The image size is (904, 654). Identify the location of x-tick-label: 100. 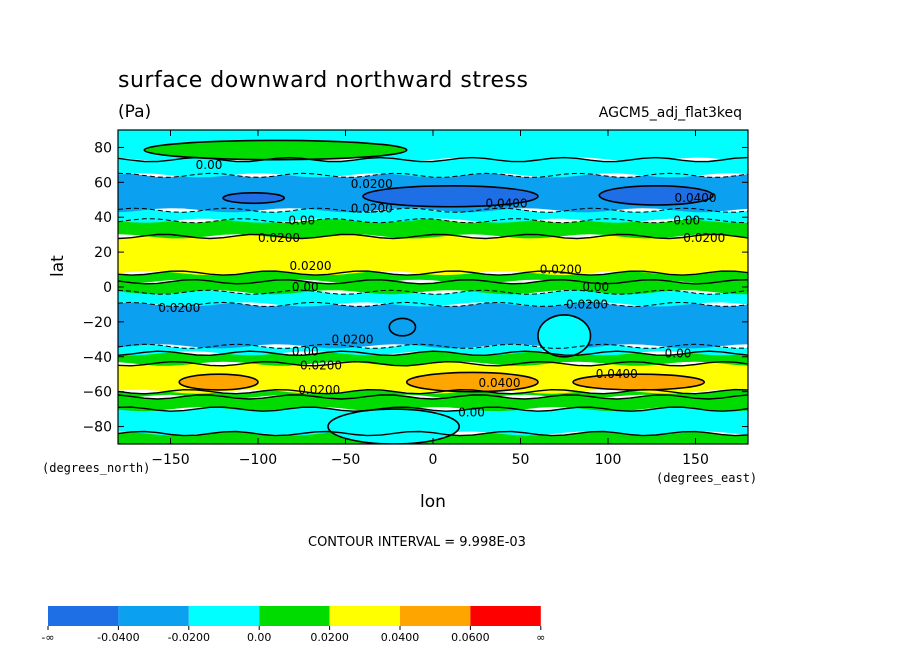
(608, 460).